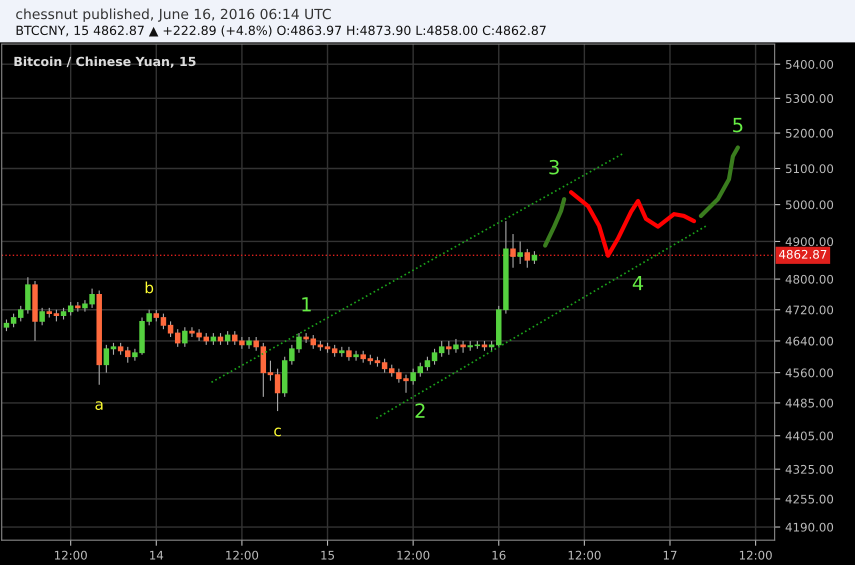 This screenshot has width=855, height=565. What do you see at coordinates (810, 373) in the screenshot?
I see `y-tick-label: 4560.00` at bounding box center [810, 373].